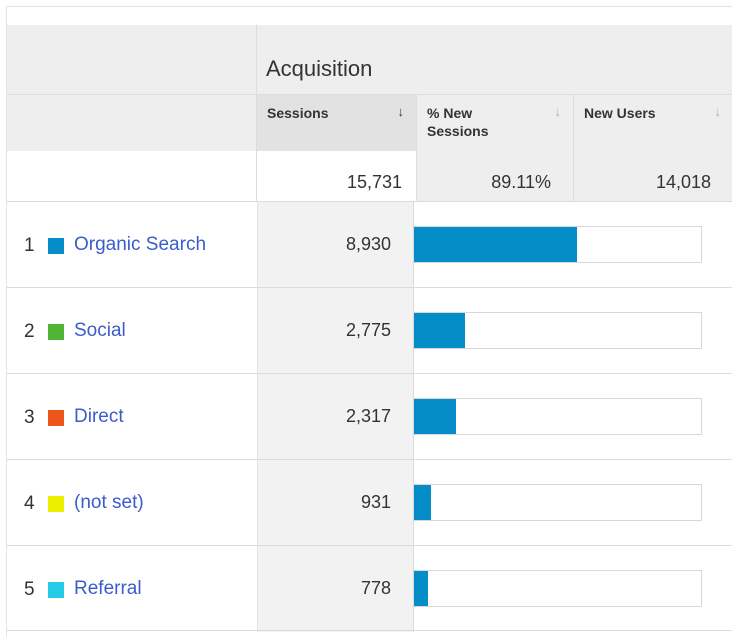 This screenshot has height=637, width=732. Describe the element at coordinates (336, 123) in the screenshot. I see `column-header-sessions: Sessions ↓` at that location.